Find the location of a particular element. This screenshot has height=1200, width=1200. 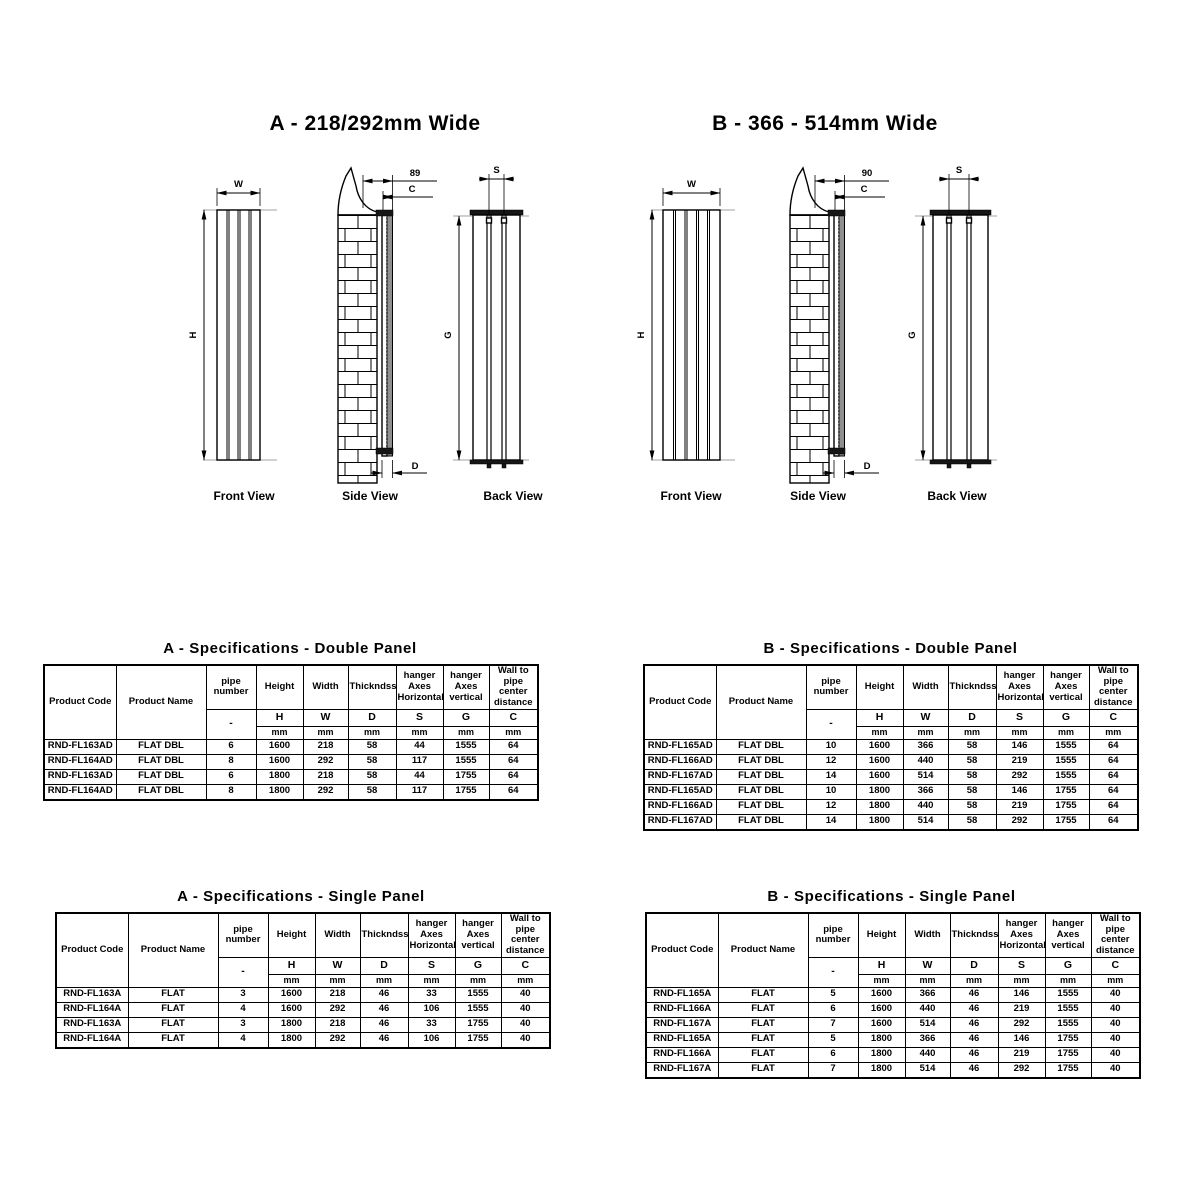

dim-label-wall-offset: 89 is located at coordinates (415, 173).